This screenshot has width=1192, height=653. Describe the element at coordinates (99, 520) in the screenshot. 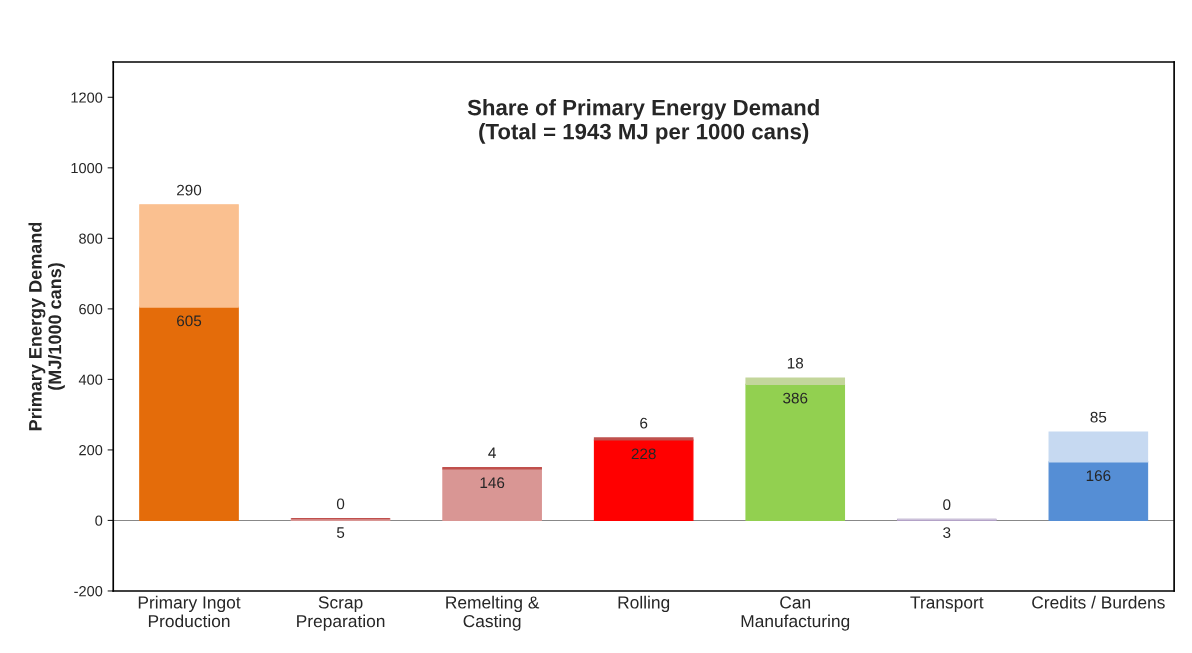

I see `y-tick-label: 0` at that location.